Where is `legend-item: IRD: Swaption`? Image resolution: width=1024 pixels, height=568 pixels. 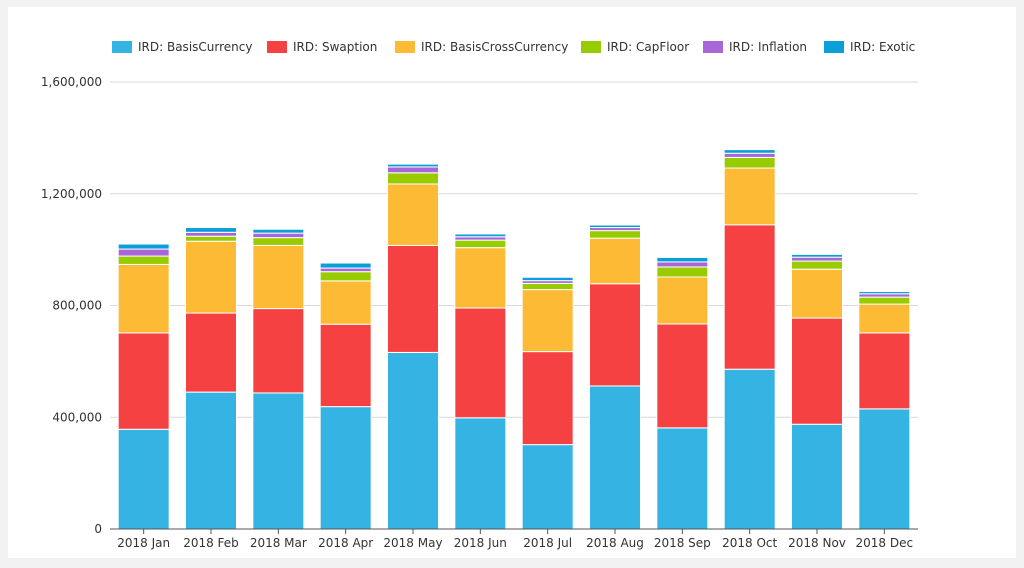
legend-item: IRD: Swaption is located at coordinates (322, 47).